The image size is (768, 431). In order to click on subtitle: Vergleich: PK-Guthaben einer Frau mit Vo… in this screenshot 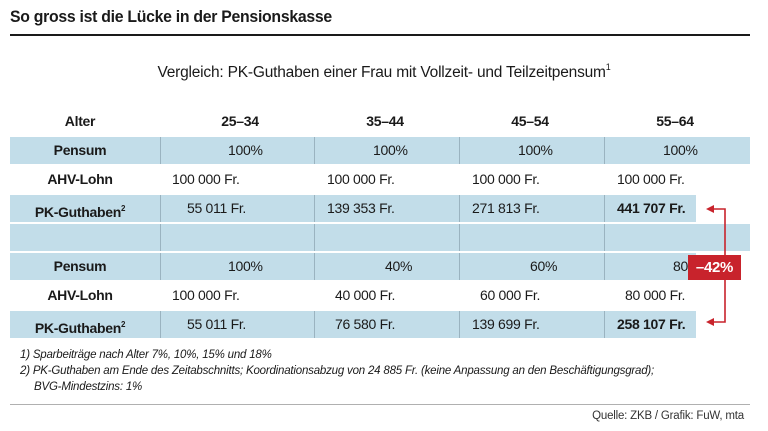, I will do `click(384, 72)`.